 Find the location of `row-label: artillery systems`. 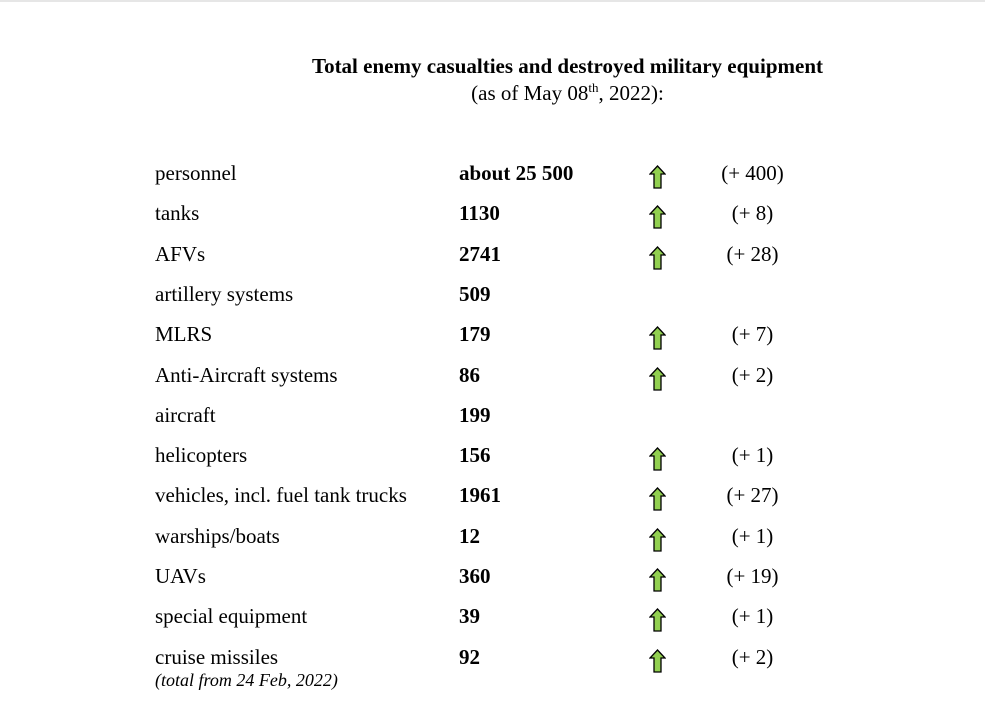

row-label: artillery systems is located at coordinates (224, 293).